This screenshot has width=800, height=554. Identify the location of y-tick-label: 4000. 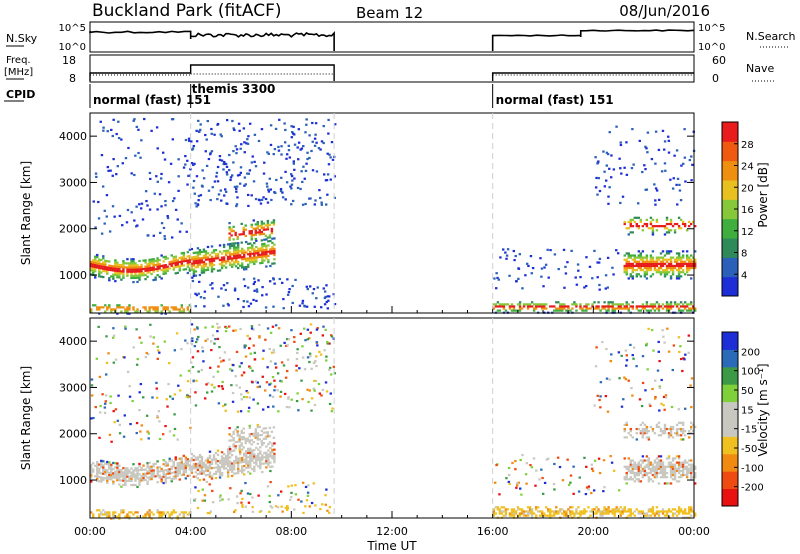
(73, 341).